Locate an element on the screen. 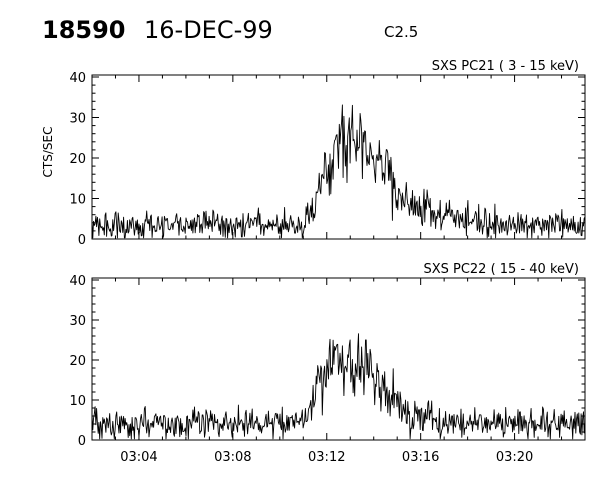  x-tick-label: 03:20 is located at coordinates (514, 457).